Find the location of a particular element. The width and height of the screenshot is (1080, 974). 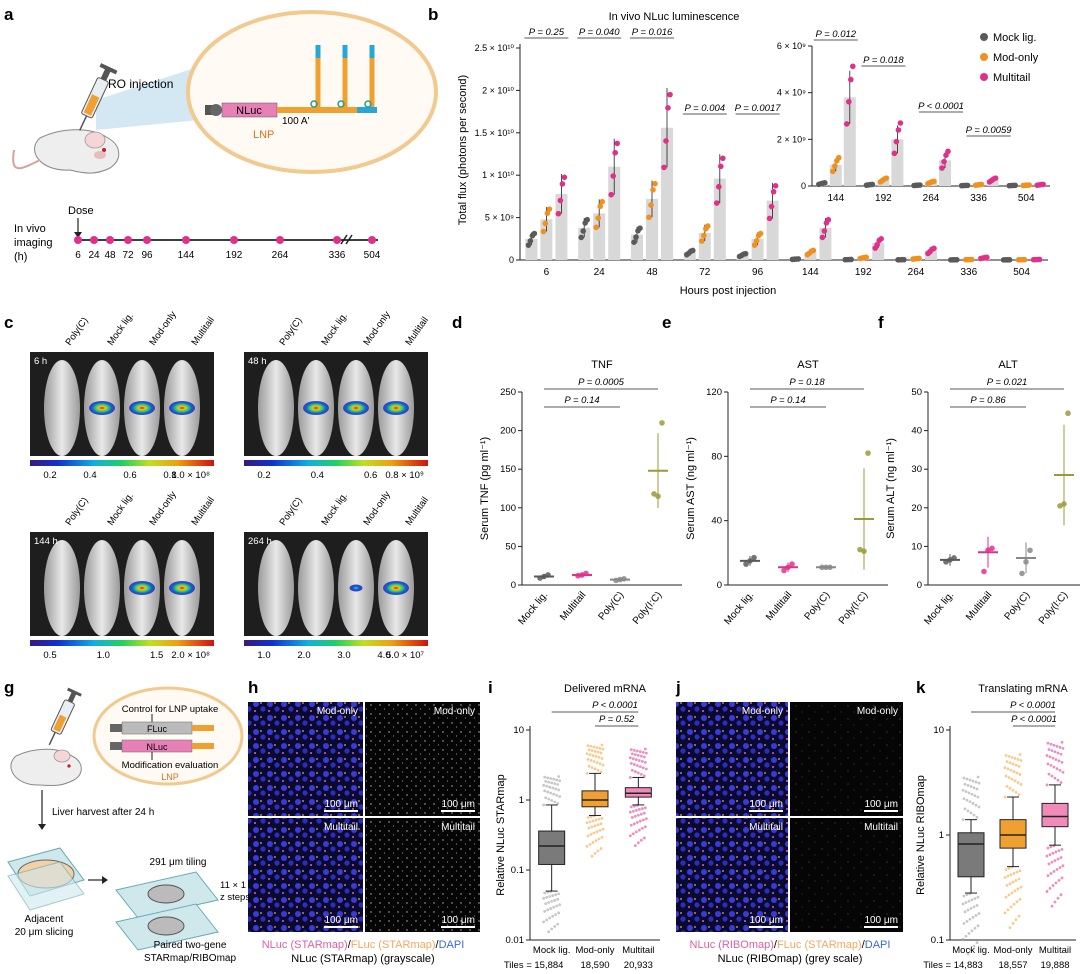

nluc-label: NLuc is located at coordinates (249, 111).